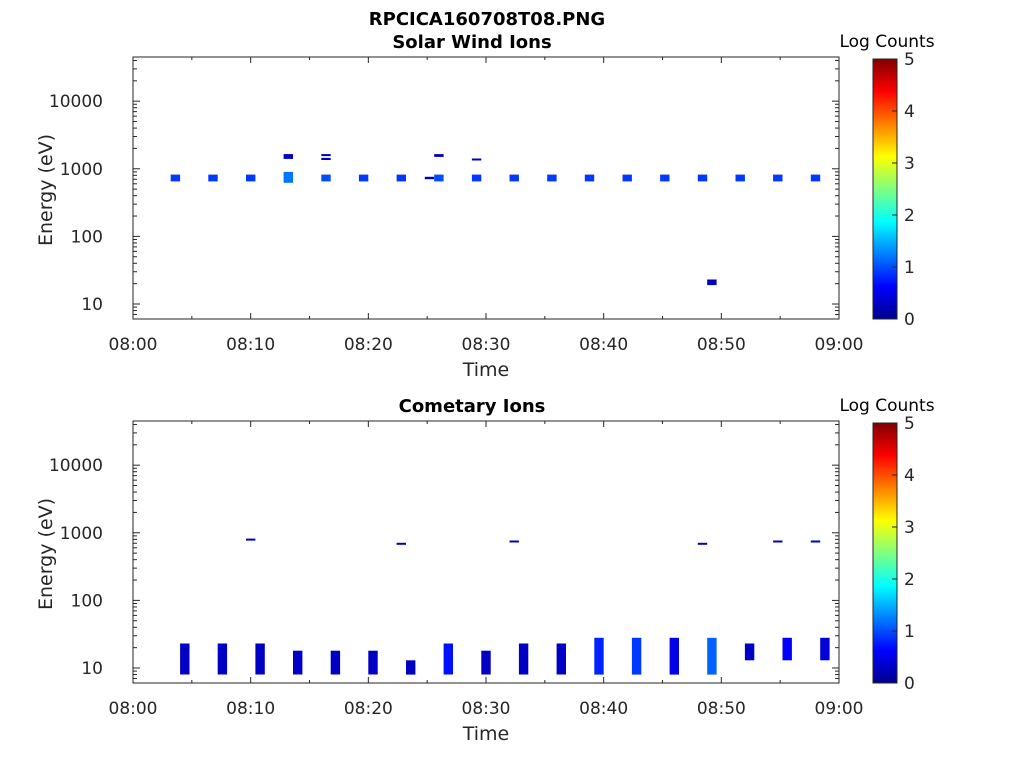 The height and width of the screenshot is (768, 1024). I want to click on cometary-ions-title: Cometary Ions, so click(472, 406).